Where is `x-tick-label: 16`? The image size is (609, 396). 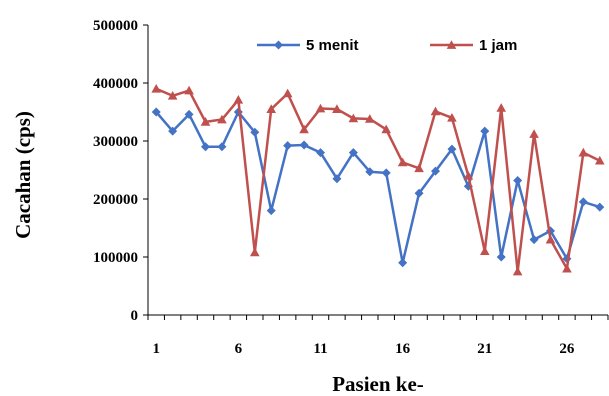
x-tick-label: 16 is located at coordinates (403, 349).